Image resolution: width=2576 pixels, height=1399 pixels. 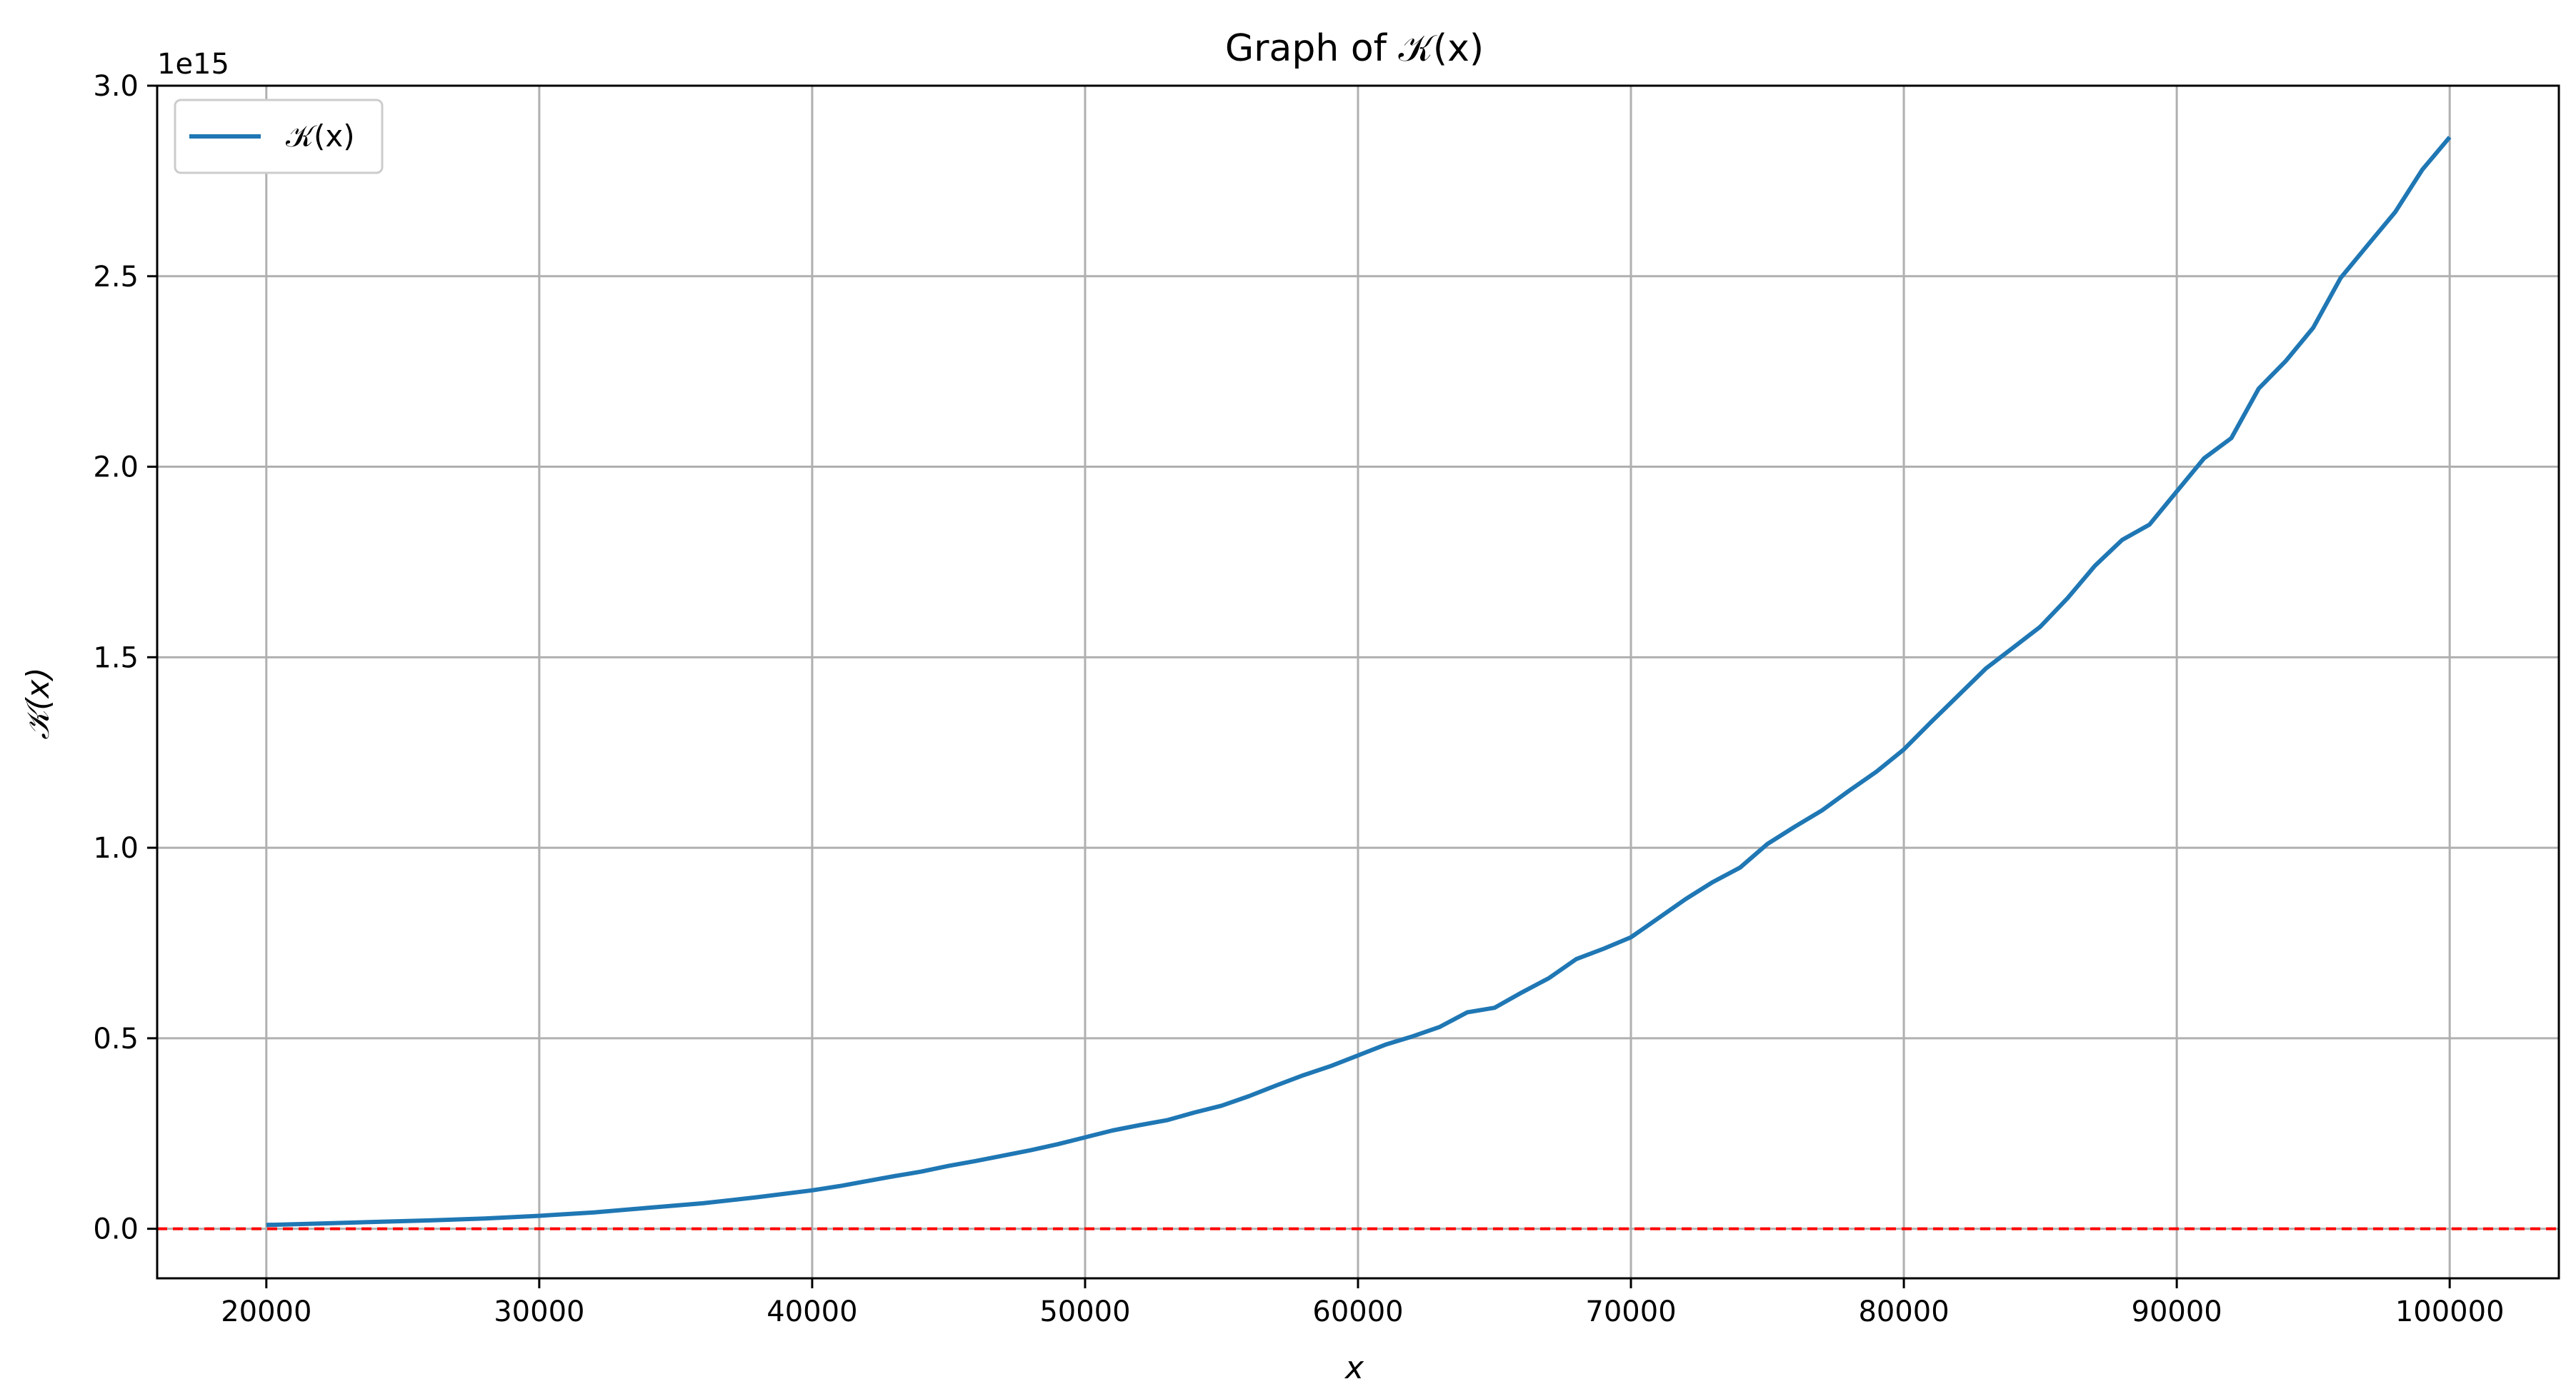 I want to click on x-tick-label: 40000, so click(x=812, y=1311).